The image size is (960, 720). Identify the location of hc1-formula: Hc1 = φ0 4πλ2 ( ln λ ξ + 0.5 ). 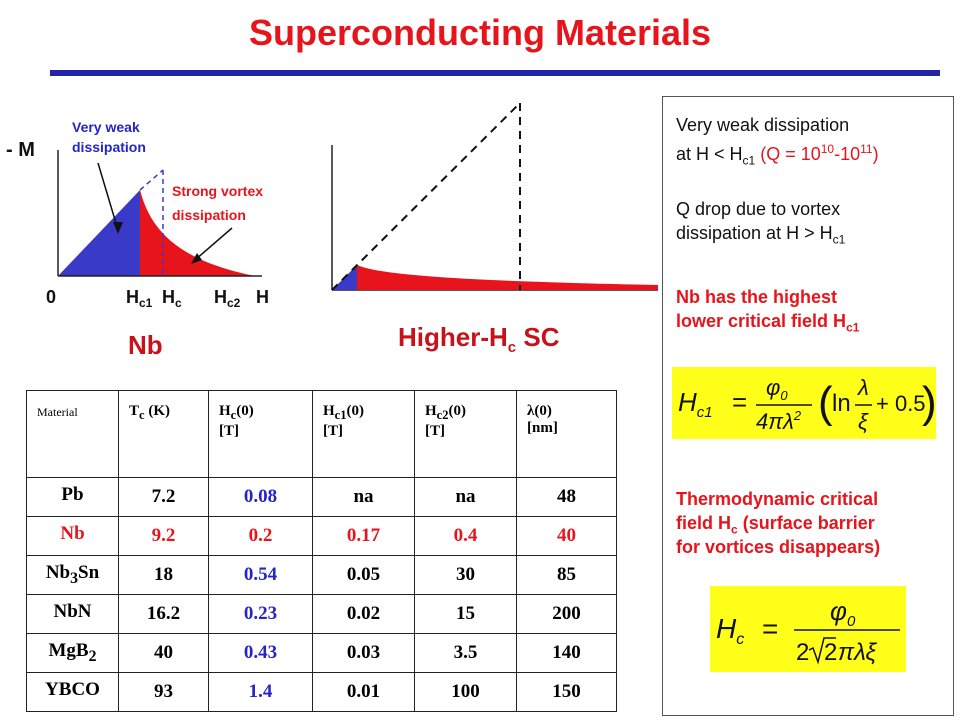
(804, 403).